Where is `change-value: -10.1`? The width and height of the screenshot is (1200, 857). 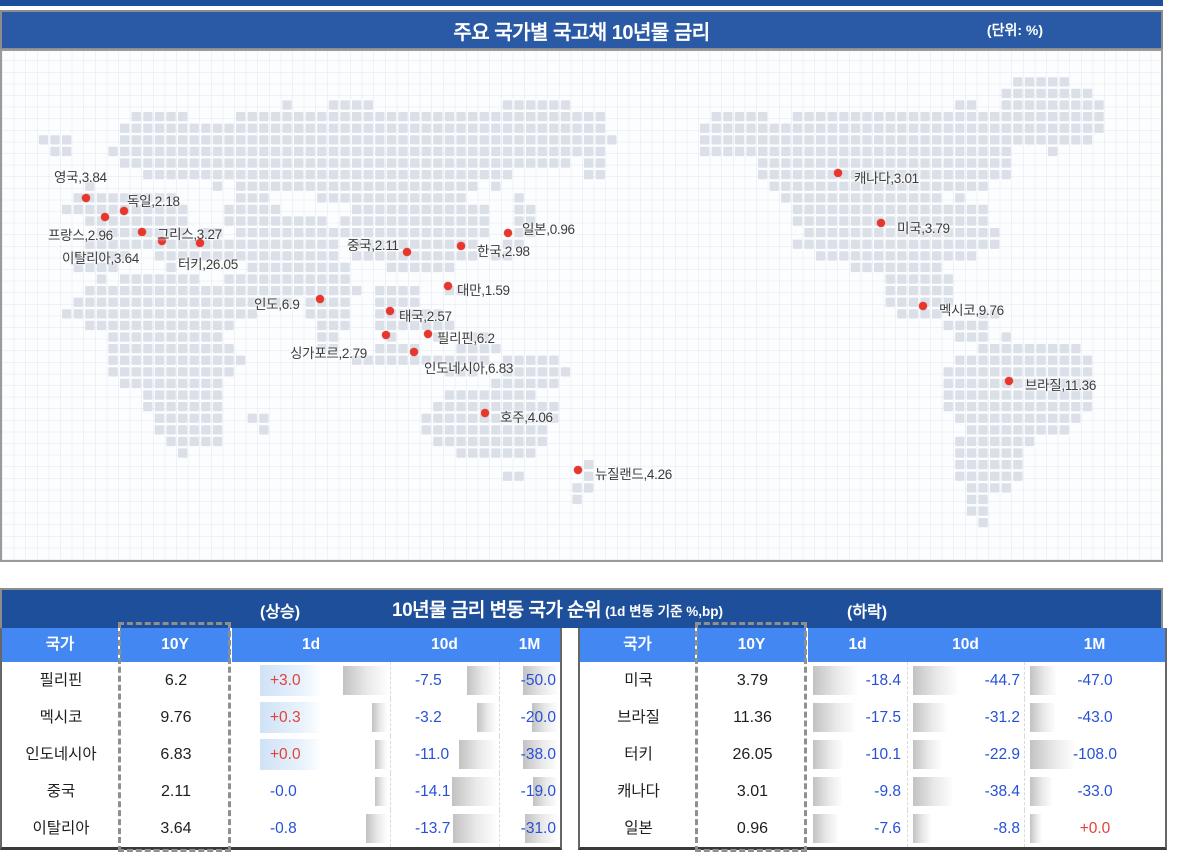
change-value: -10.1 is located at coordinates (883, 754).